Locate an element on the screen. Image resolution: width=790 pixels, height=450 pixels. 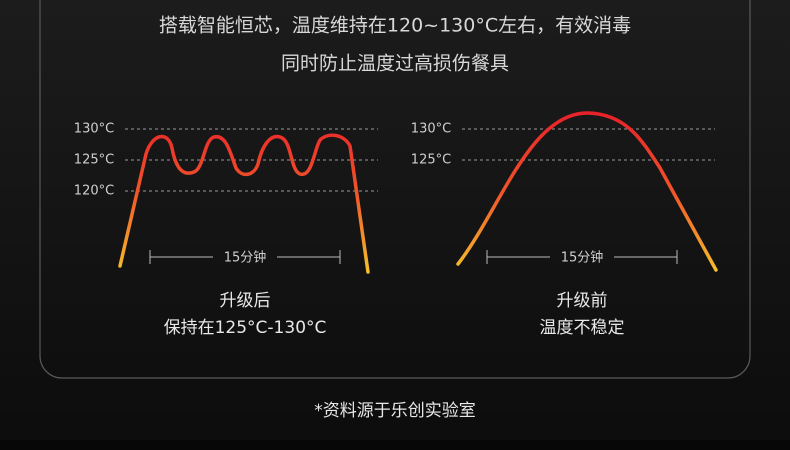
footnote: *资料源于乐创实验室 is located at coordinates (395, 411).